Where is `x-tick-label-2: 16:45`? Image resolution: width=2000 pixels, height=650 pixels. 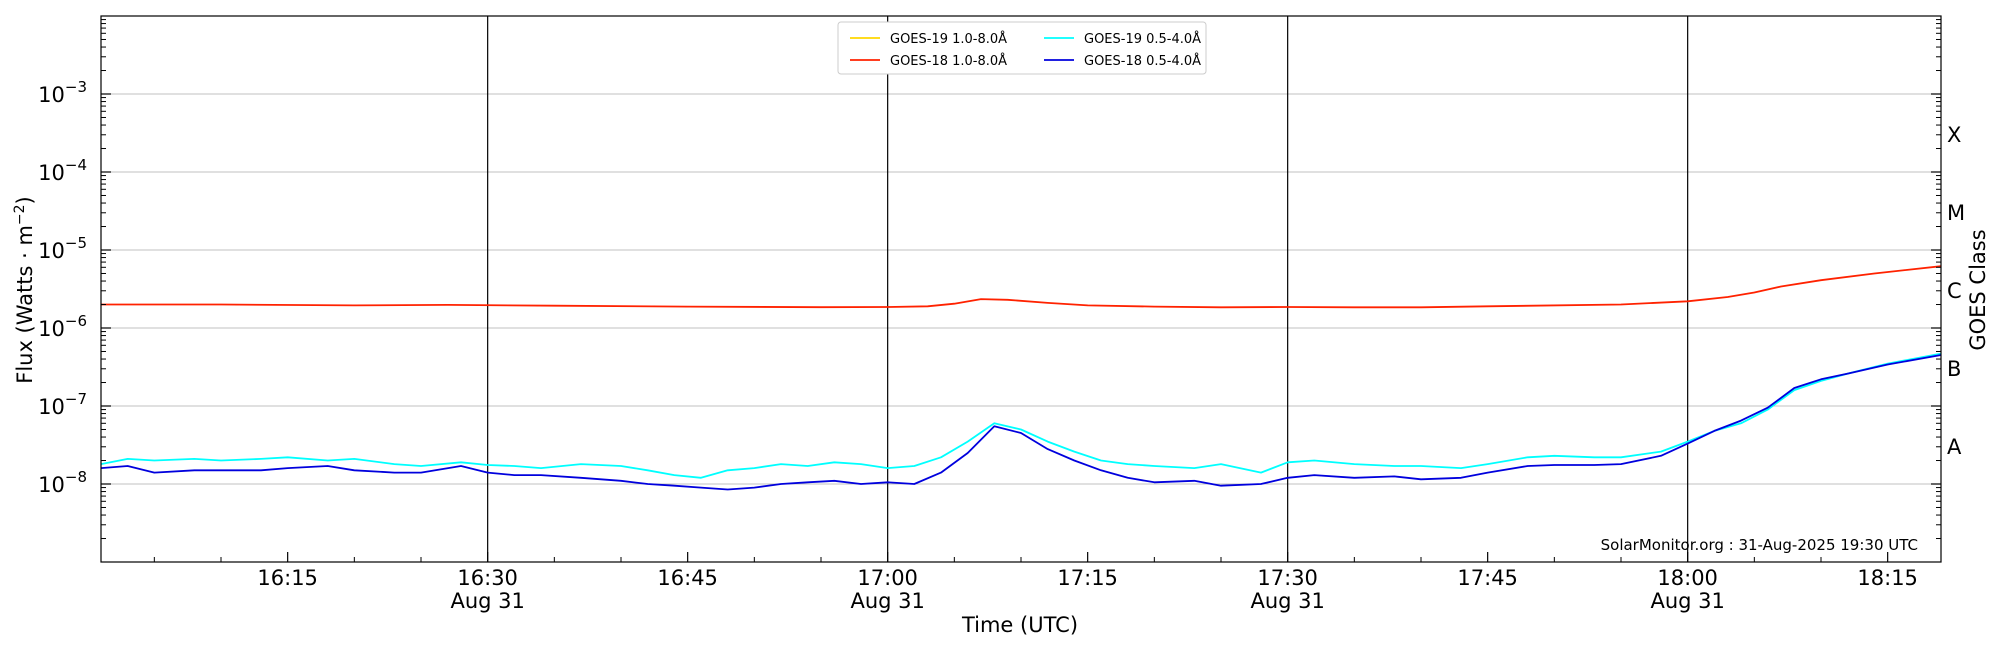 x-tick-label-2: 16:45 is located at coordinates (687, 578).